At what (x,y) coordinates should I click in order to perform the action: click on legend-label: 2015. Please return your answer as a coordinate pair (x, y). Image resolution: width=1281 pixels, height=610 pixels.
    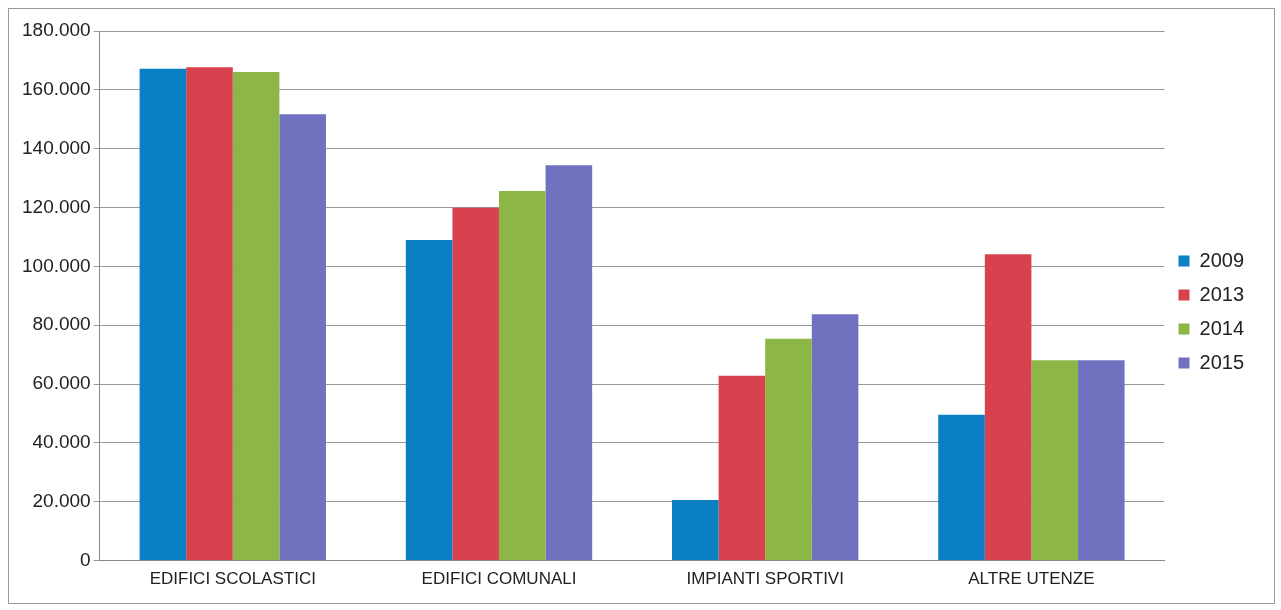
    Looking at the image, I should click on (1222, 361).